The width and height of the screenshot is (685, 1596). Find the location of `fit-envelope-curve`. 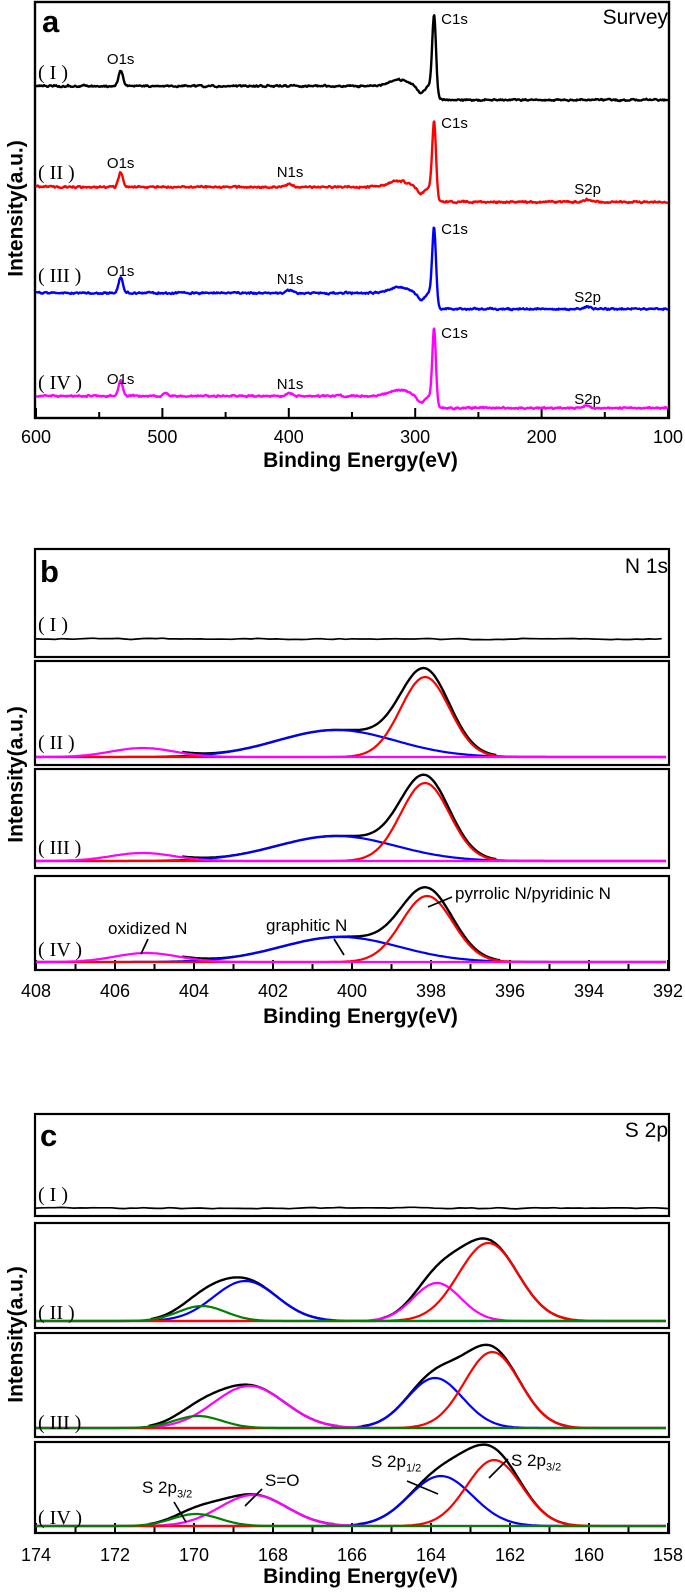

fit-envelope-curve is located at coordinates (339, 817).